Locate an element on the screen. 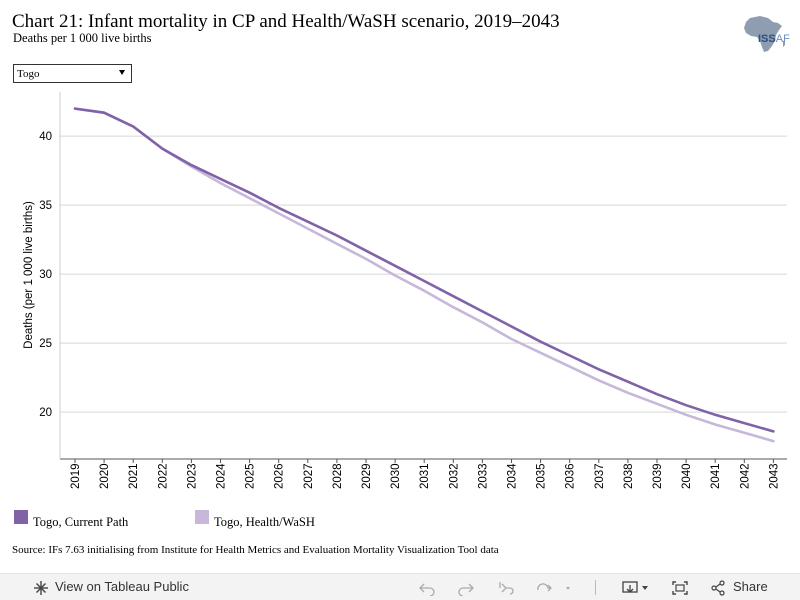 The height and width of the screenshot is (600, 800). legend-swatch-health-wash is located at coordinates (202, 517).